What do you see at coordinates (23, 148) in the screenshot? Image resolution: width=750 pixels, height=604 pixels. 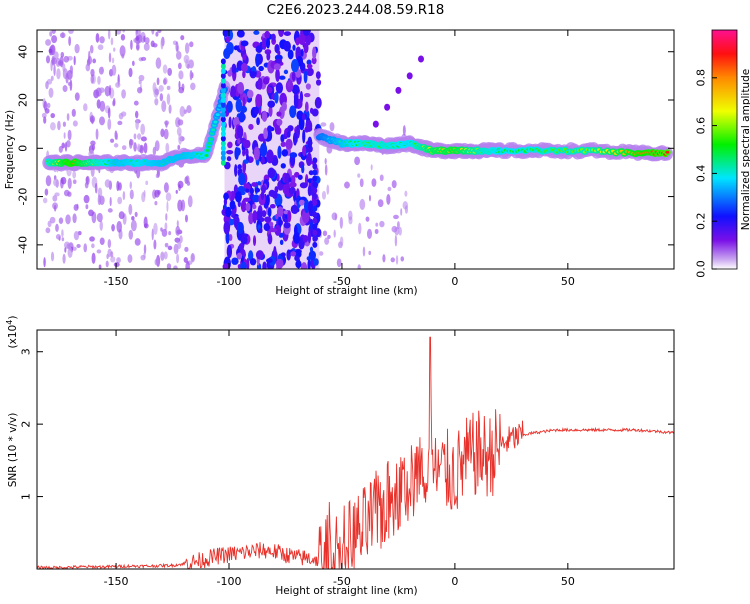 I see `y-tick-label: 0` at bounding box center [23, 148].